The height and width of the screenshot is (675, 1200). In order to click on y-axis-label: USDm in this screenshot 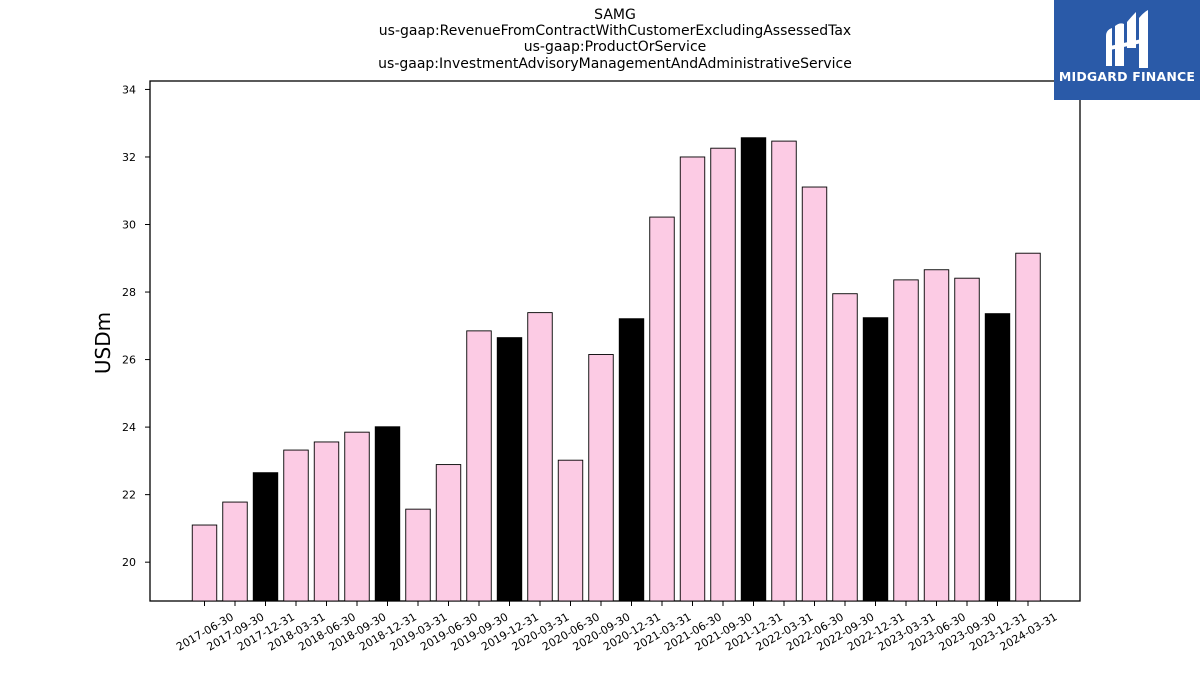, I will do `click(103, 343)`.